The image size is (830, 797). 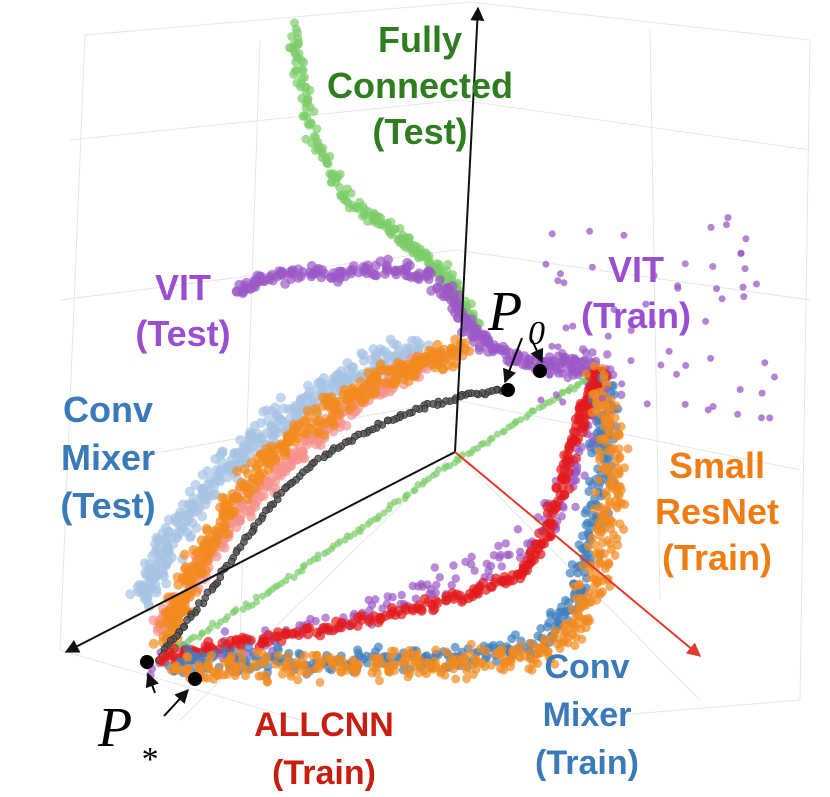 What do you see at coordinates (260, 552) in the screenshot?
I see `y-axis` at bounding box center [260, 552].